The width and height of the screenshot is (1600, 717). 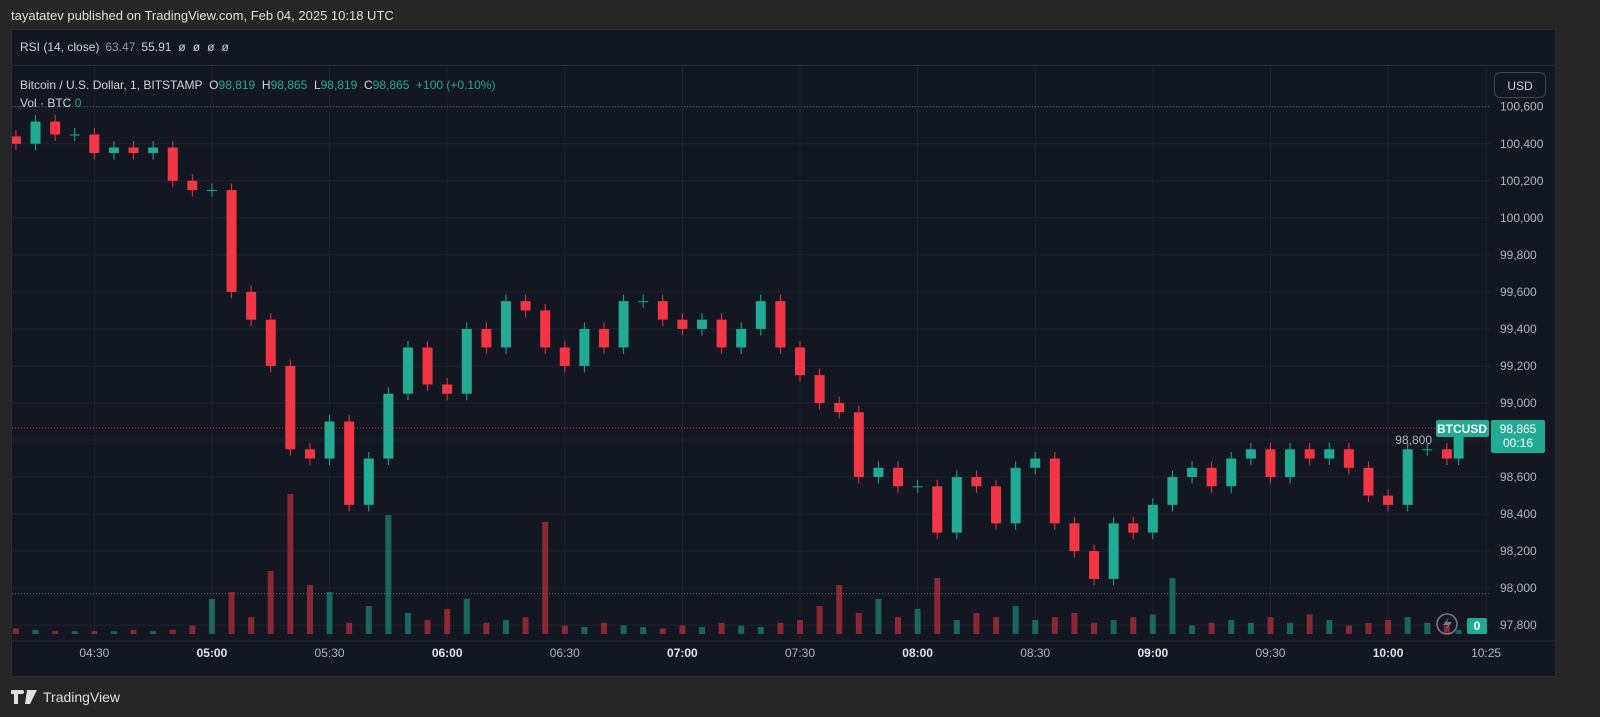 I want to click on volume-label: Vol · BTC, so click(x=46, y=103).